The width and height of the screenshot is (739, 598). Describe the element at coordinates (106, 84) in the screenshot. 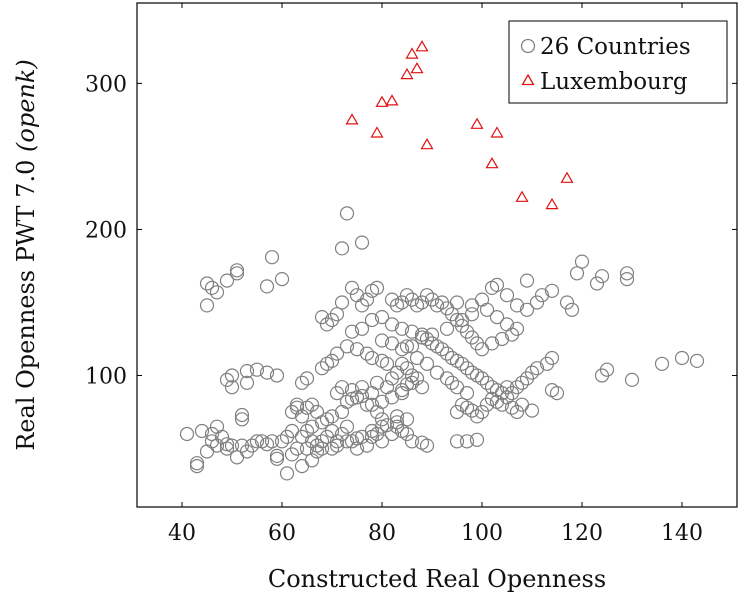

I see `y-tick-label: 300` at that location.